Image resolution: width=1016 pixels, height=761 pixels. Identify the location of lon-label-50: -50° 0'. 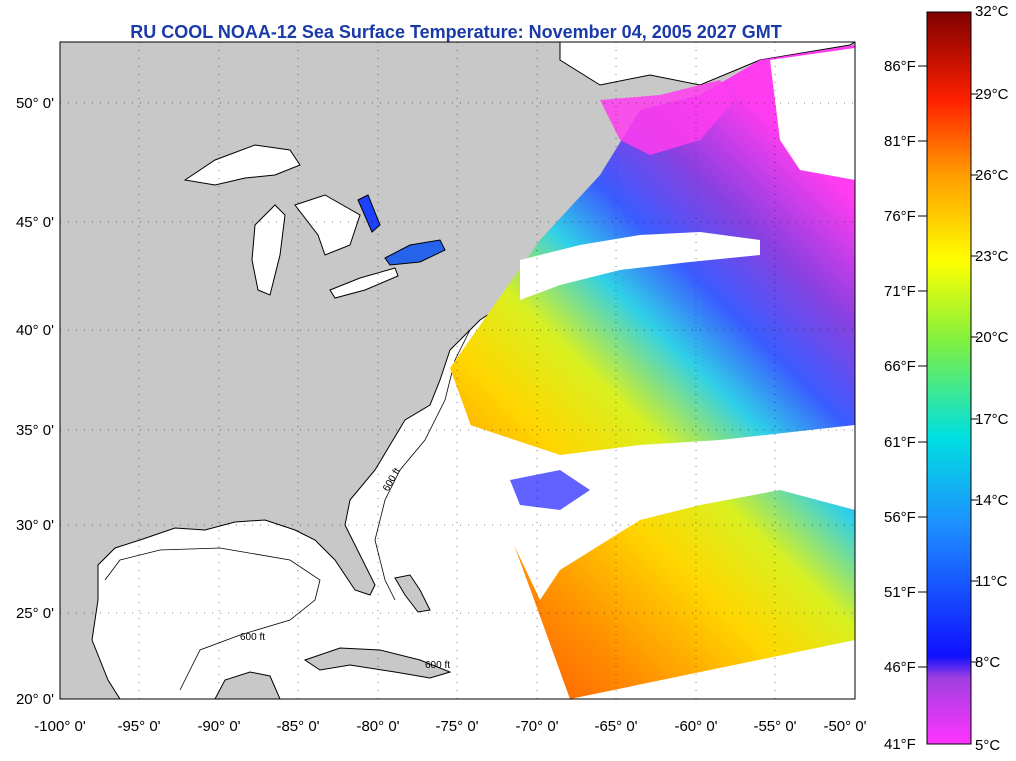
(845, 726).